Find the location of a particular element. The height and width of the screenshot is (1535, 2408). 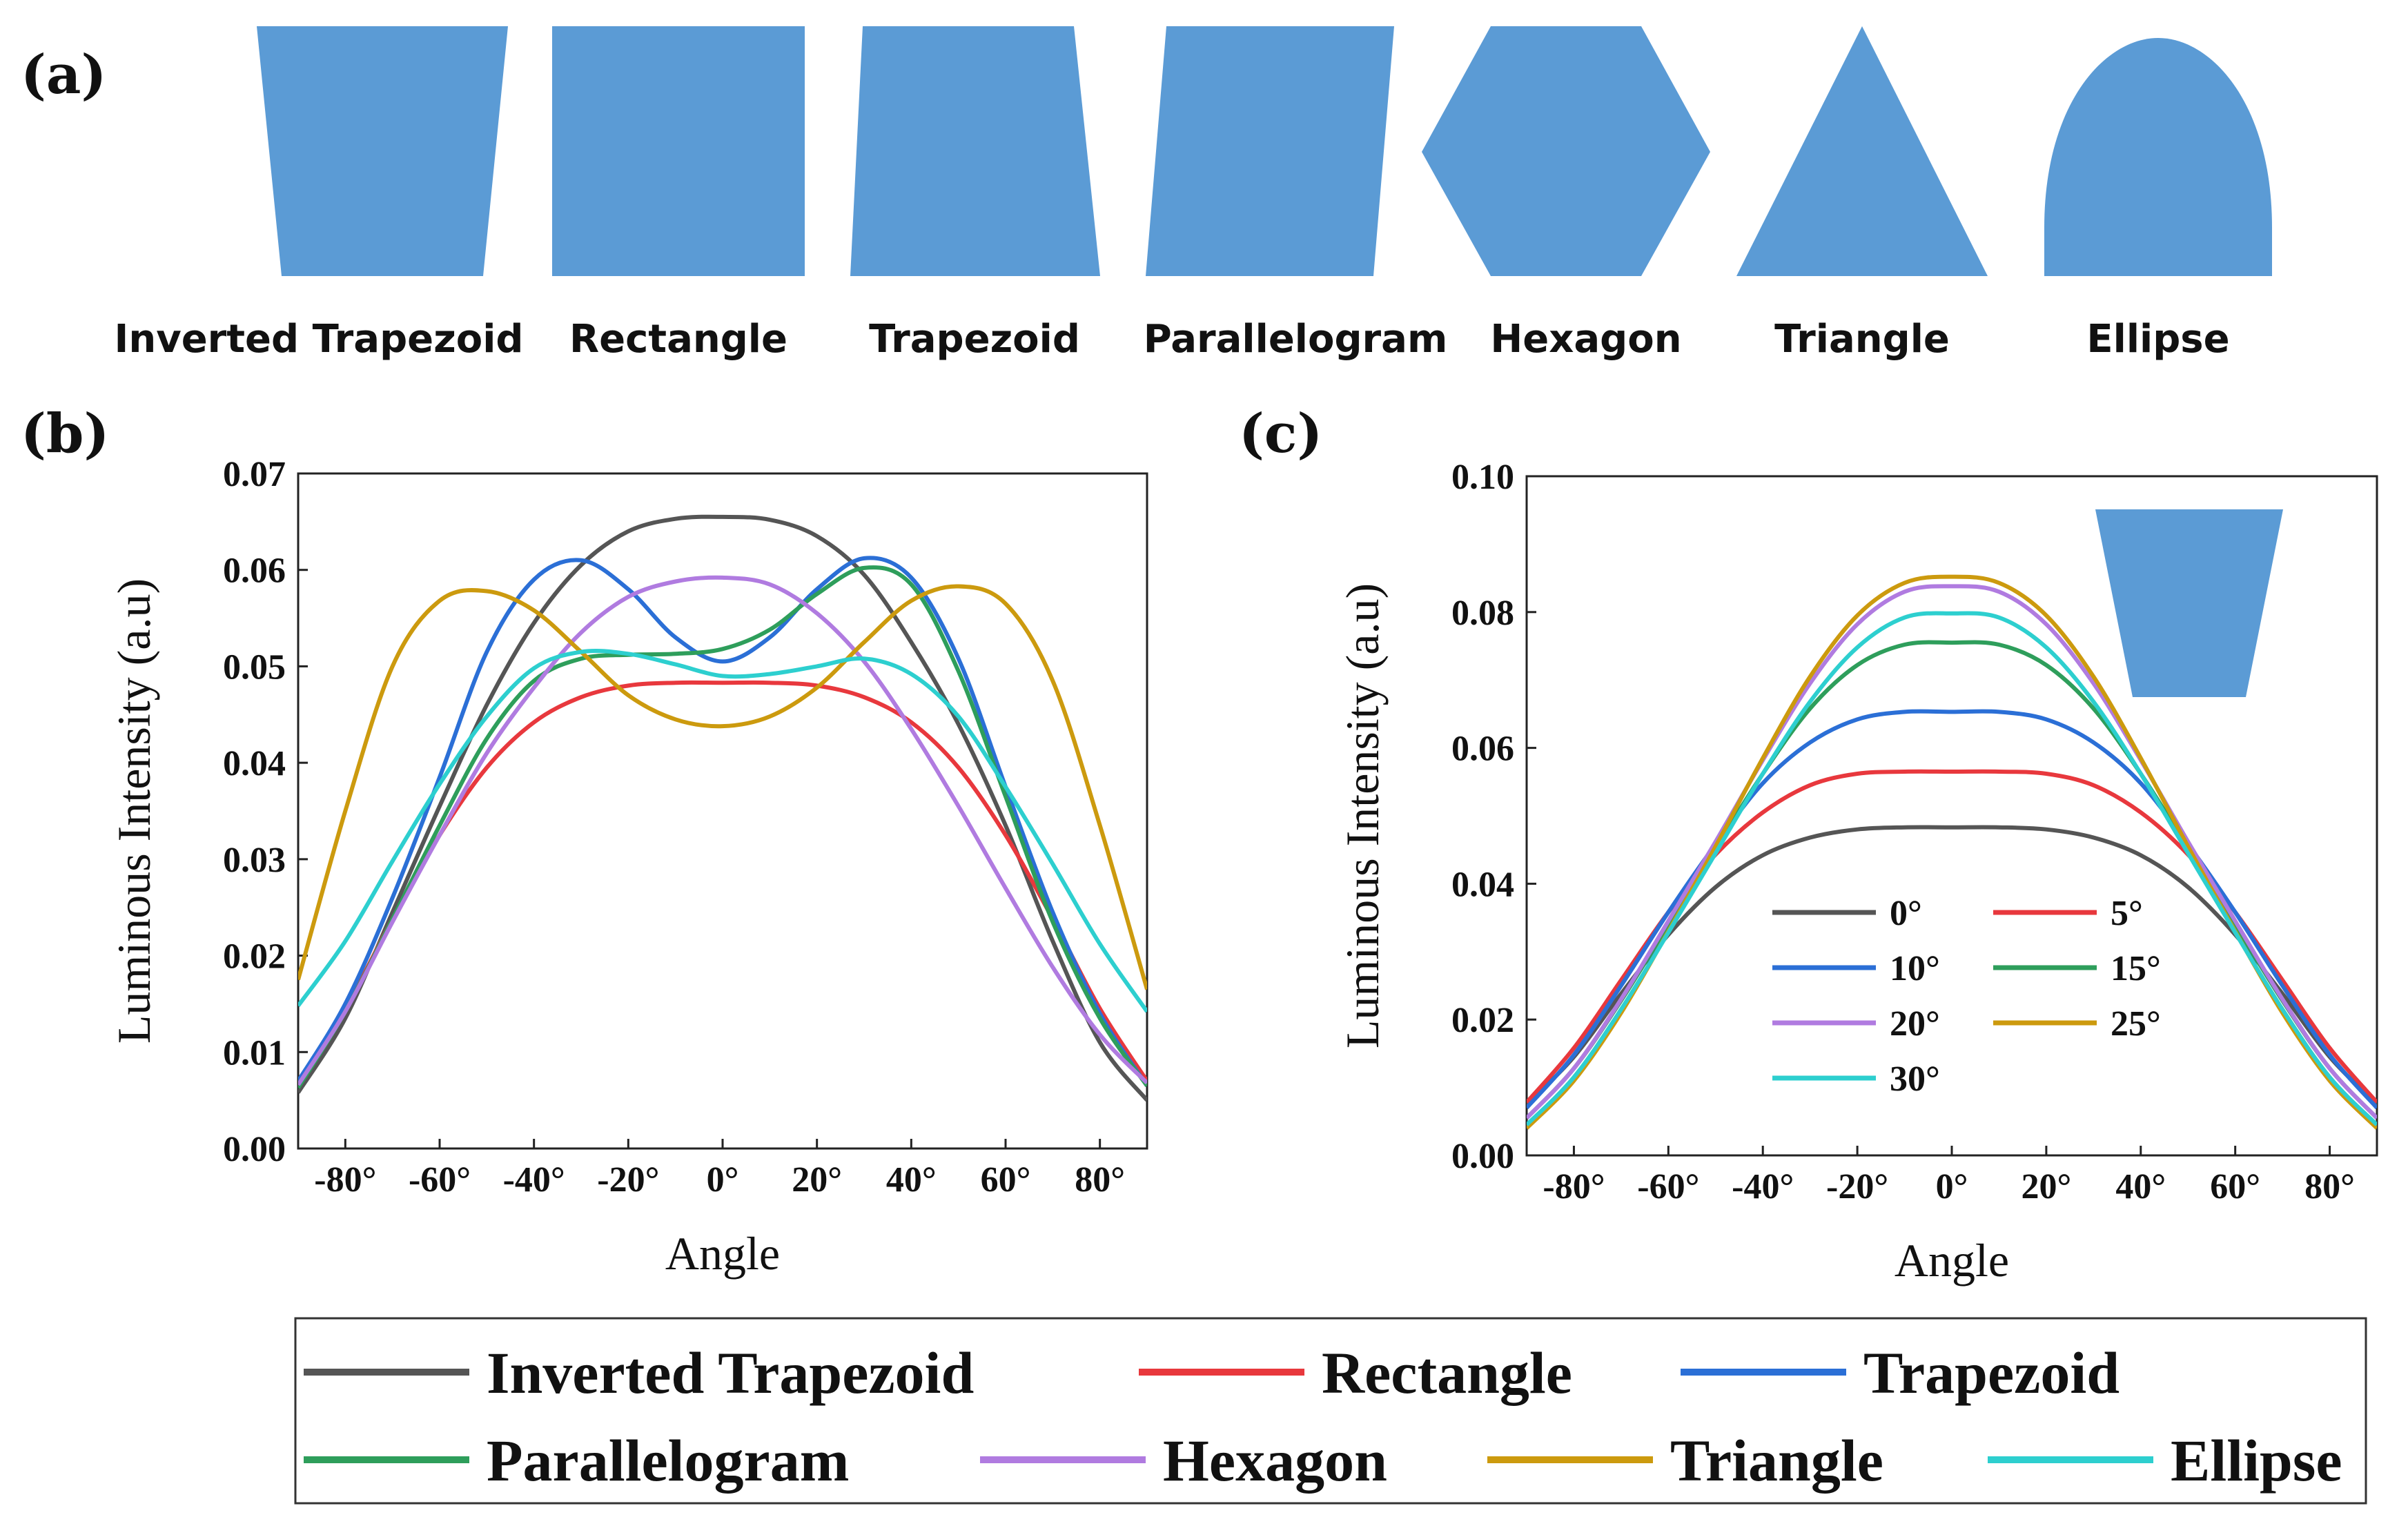

series-line-parallelogram is located at coordinates (722, 827).